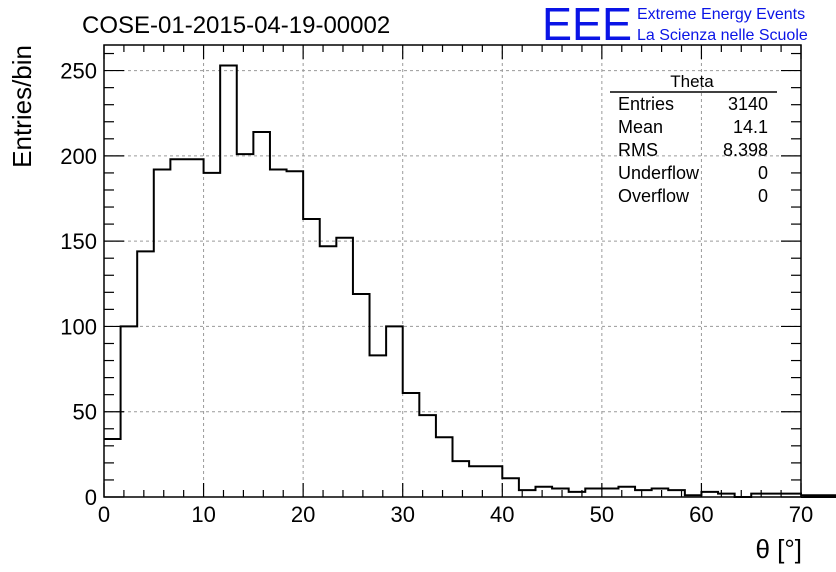 The image size is (836, 572). Describe the element at coordinates (750, 127) in the screenshot. I see `stats-value: 14.1` at that location.